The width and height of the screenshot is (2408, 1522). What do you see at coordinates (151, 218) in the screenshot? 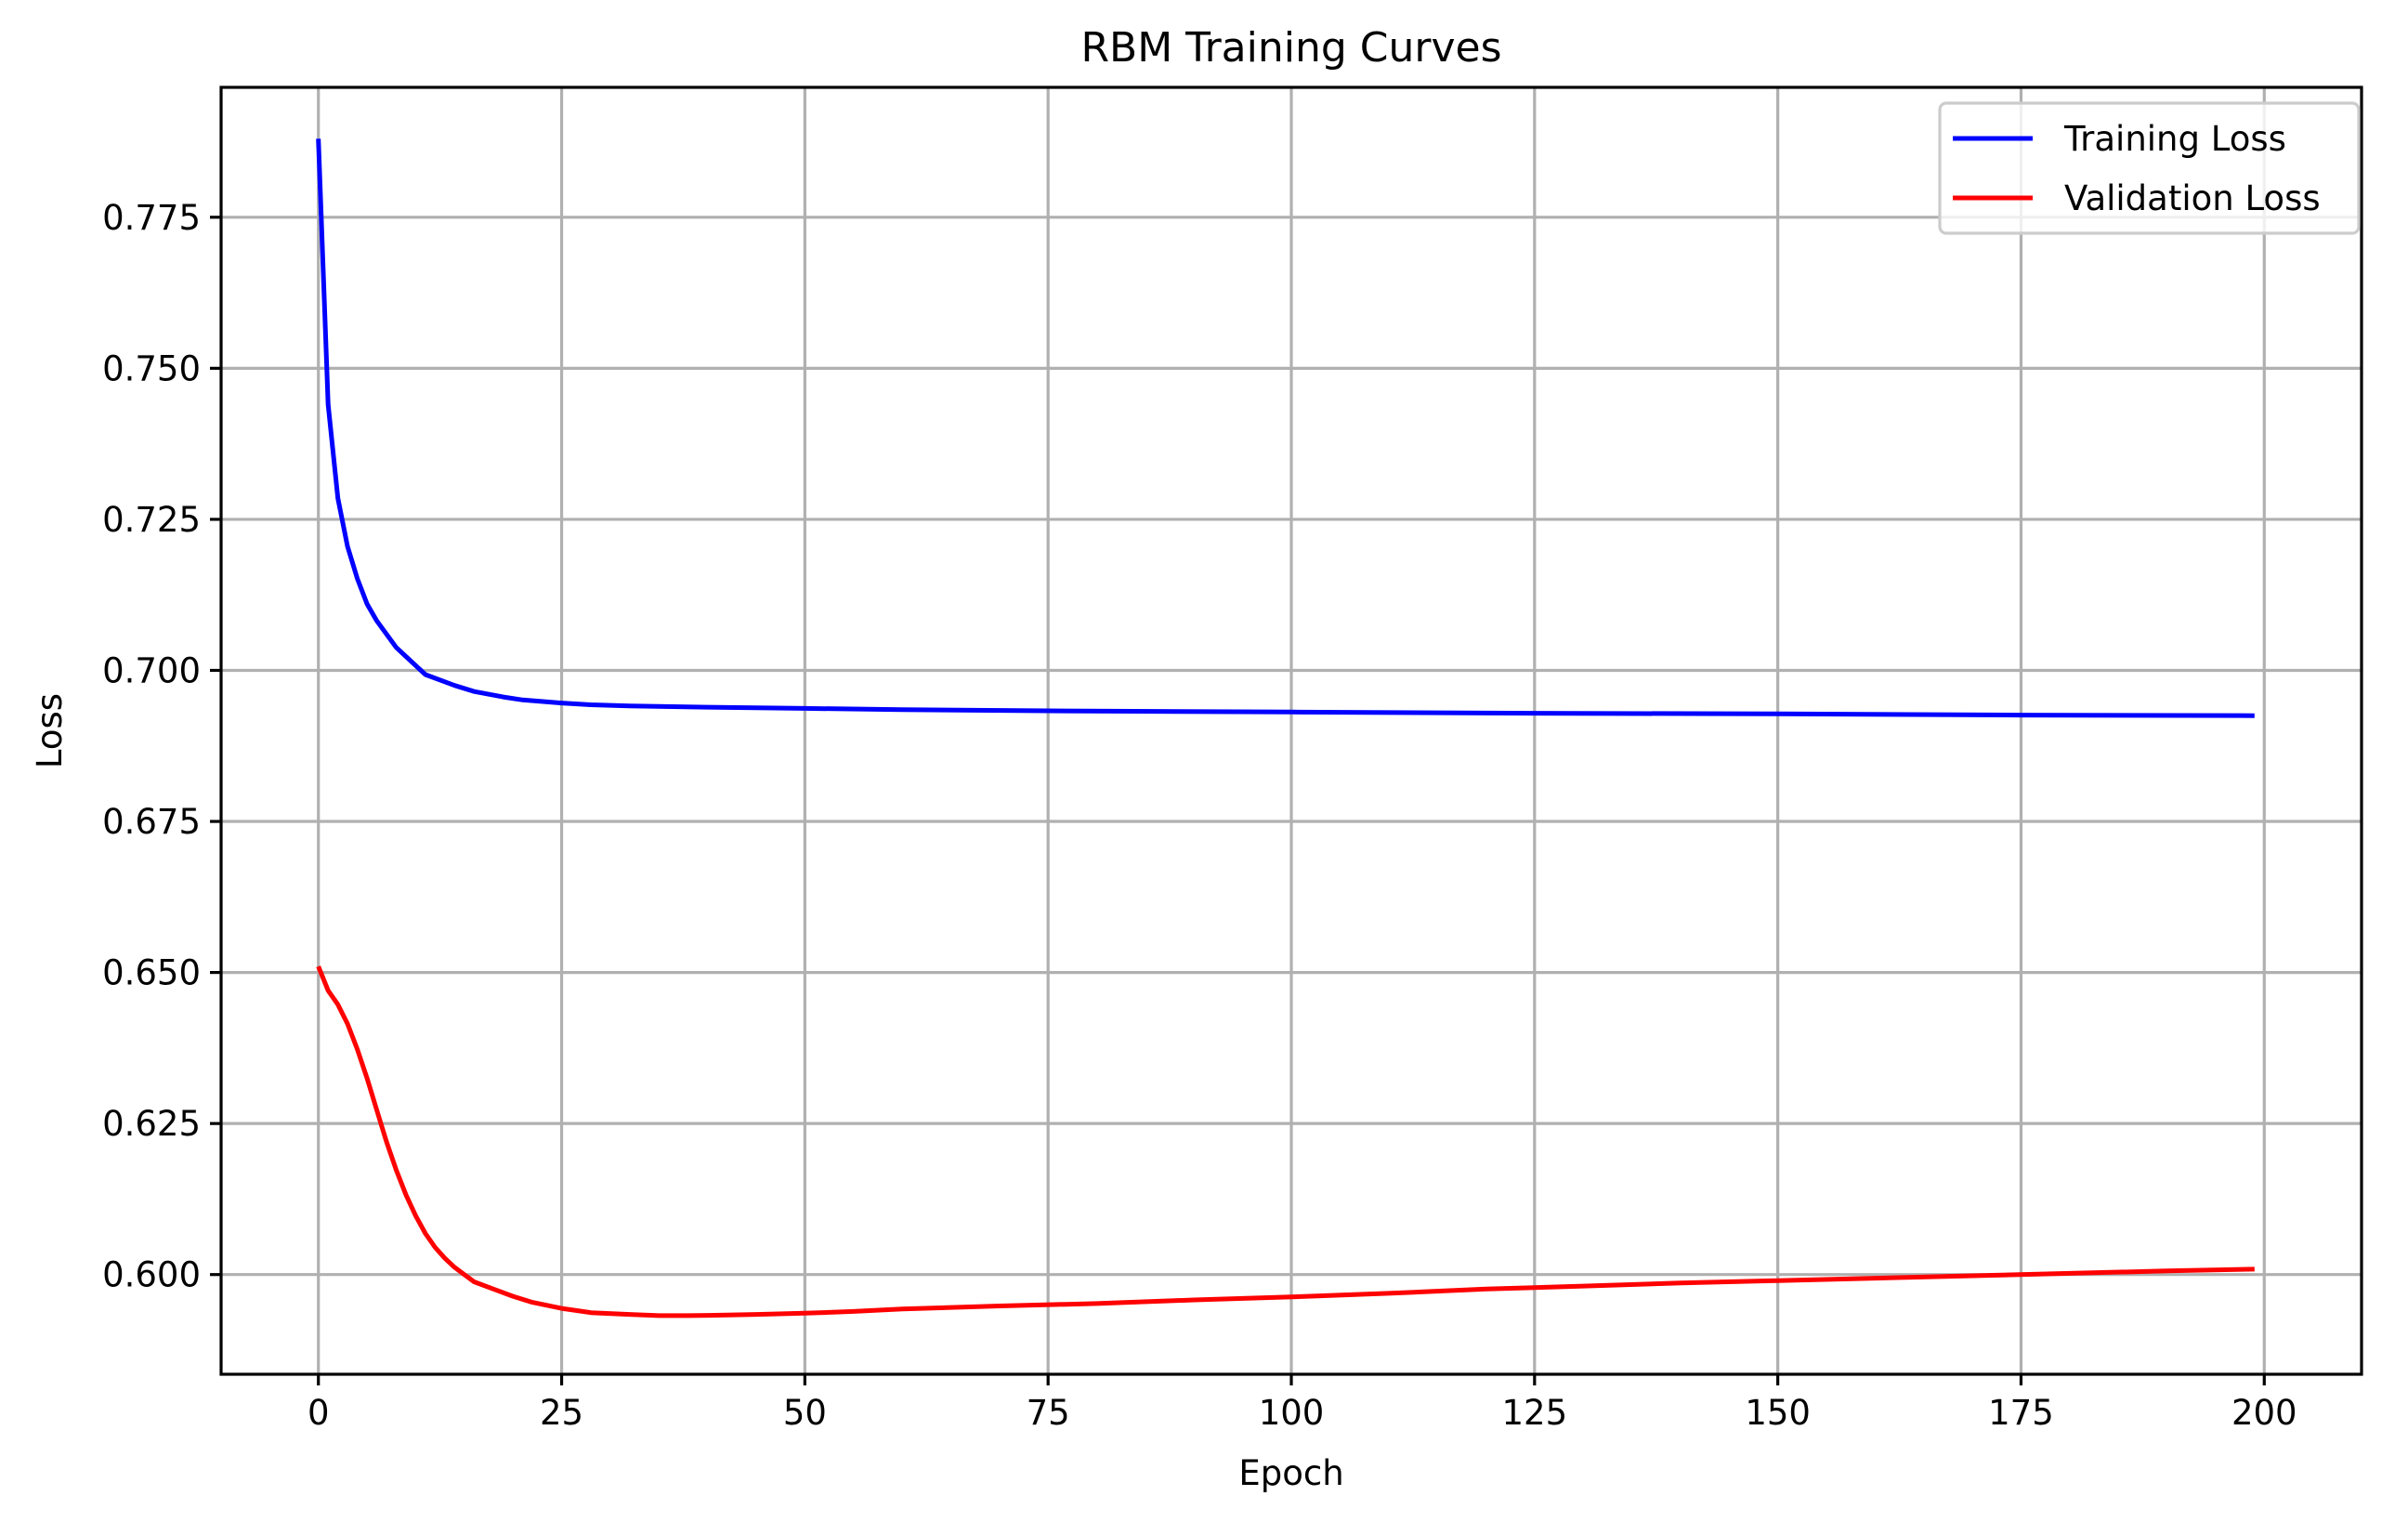
I see `y-tick-label: 0.775` at bounding box center [151, 218].